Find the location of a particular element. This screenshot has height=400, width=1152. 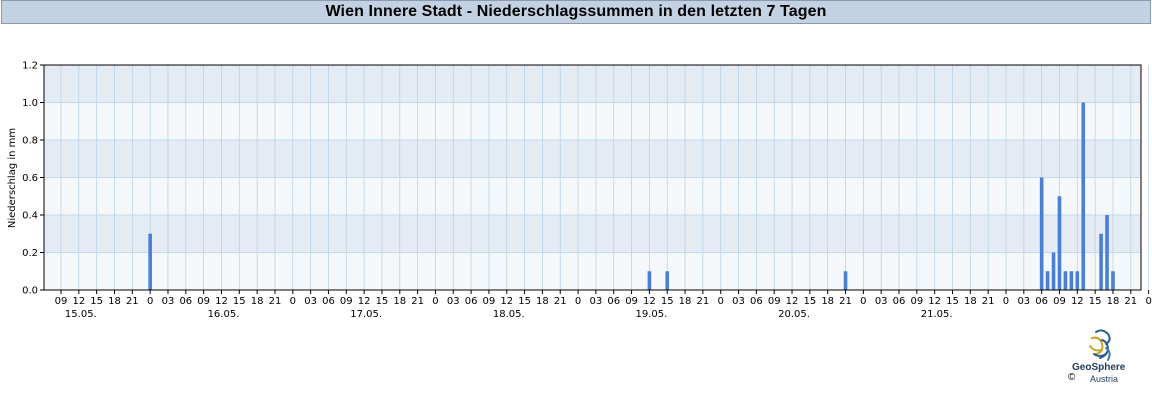

date-label: 18.05. is located at coordinates (509, 314).